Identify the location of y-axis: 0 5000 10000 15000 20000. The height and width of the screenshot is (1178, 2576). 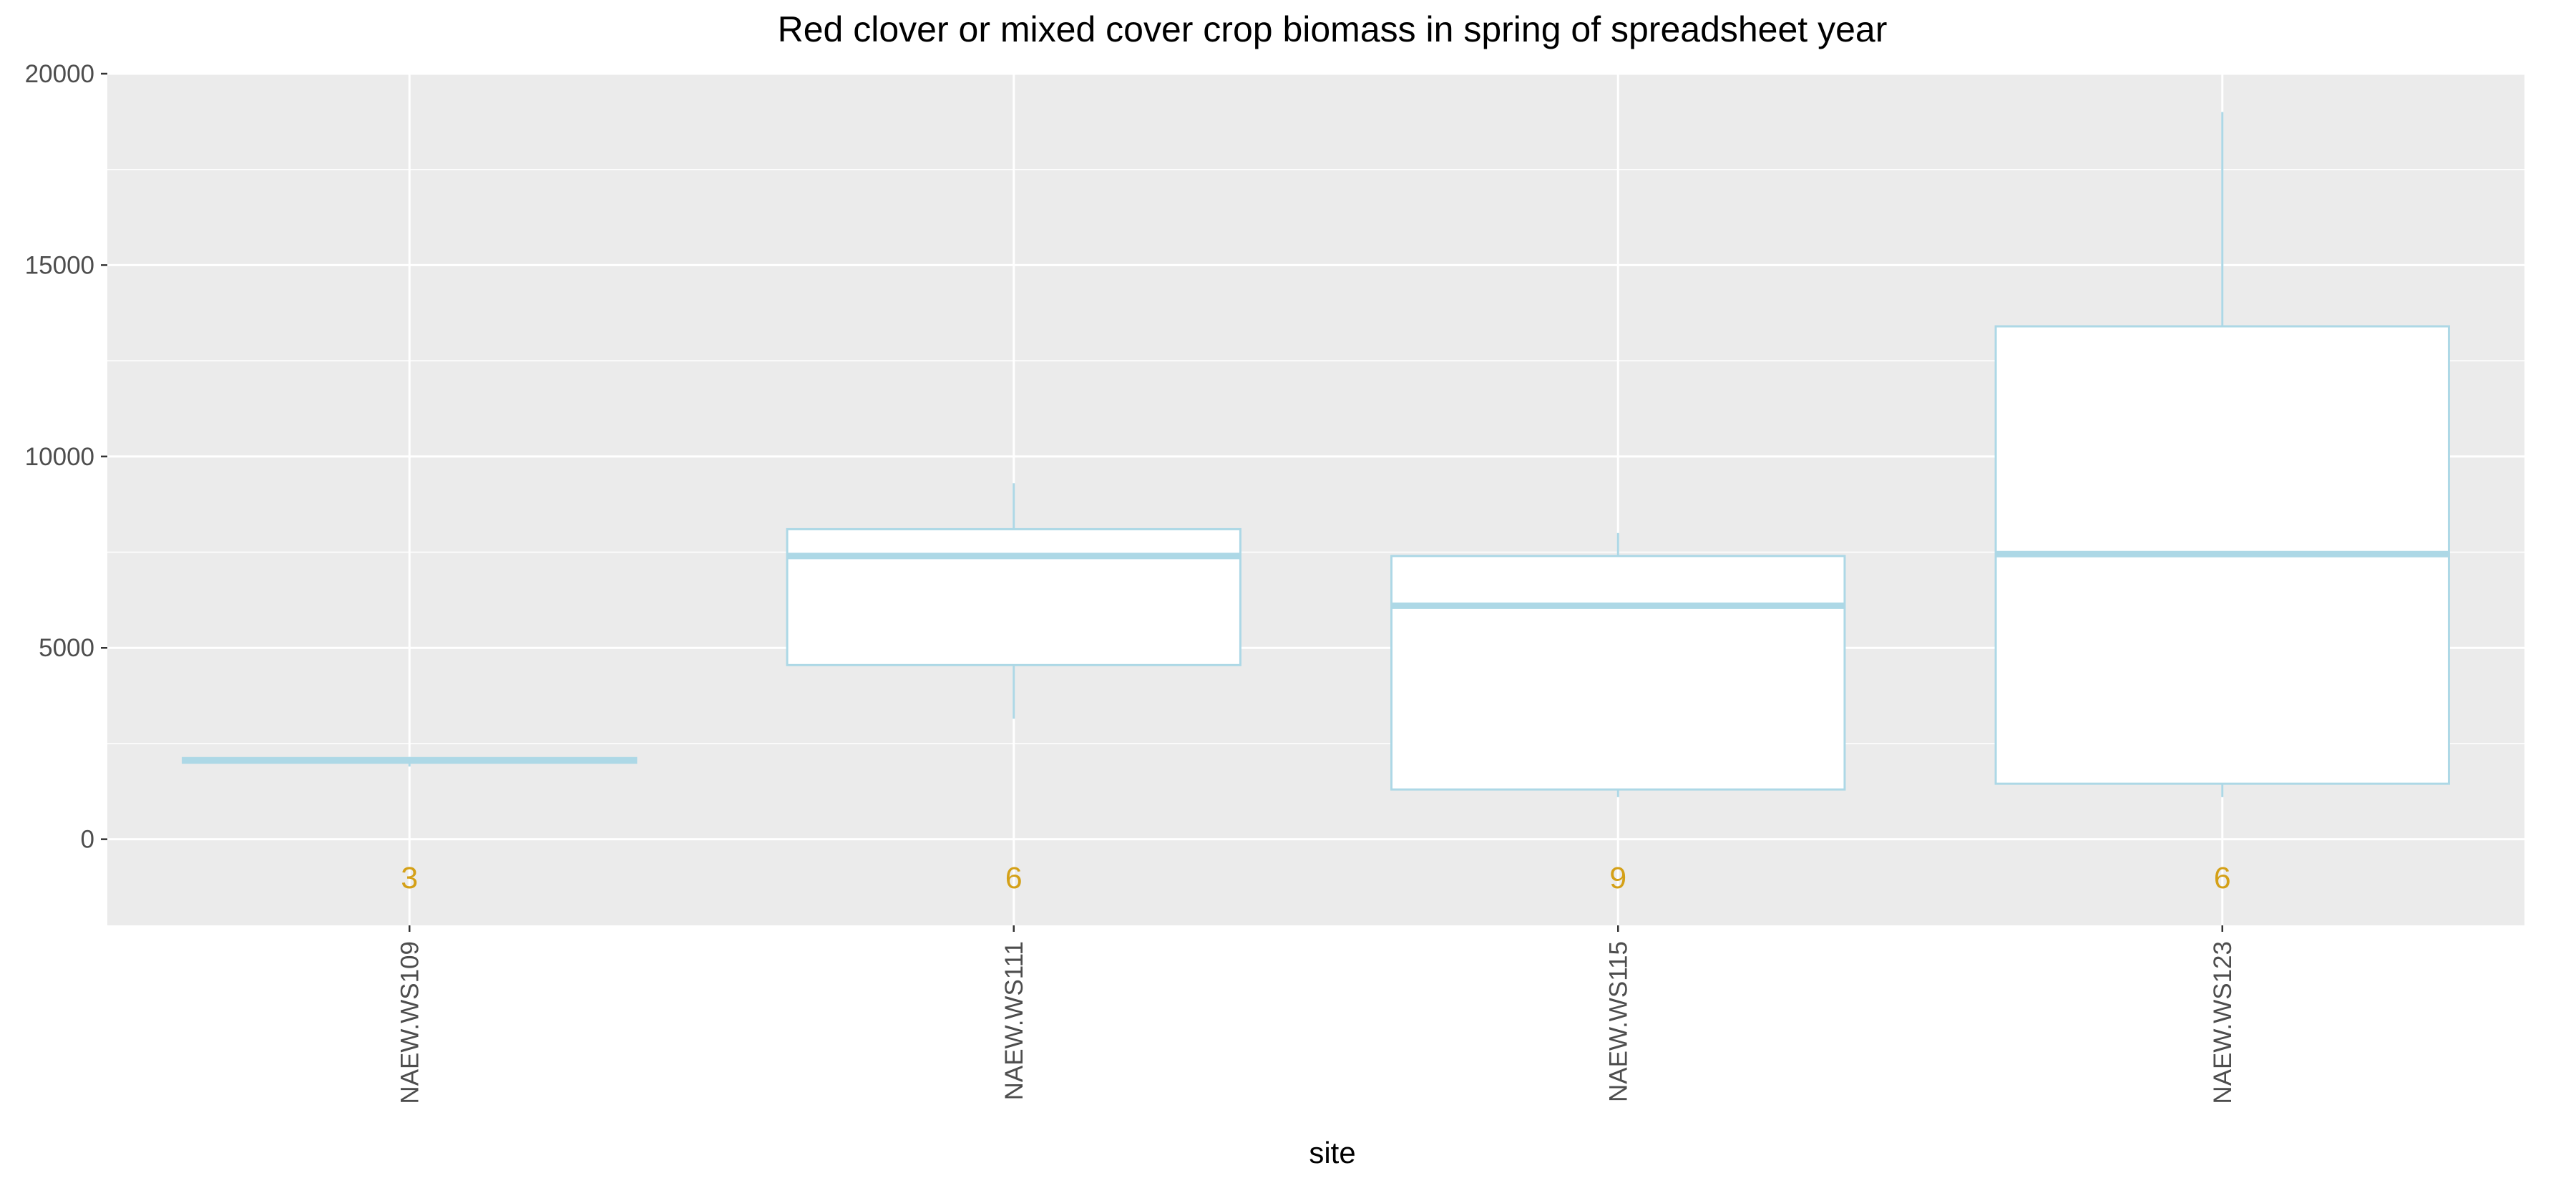
(66, 457).